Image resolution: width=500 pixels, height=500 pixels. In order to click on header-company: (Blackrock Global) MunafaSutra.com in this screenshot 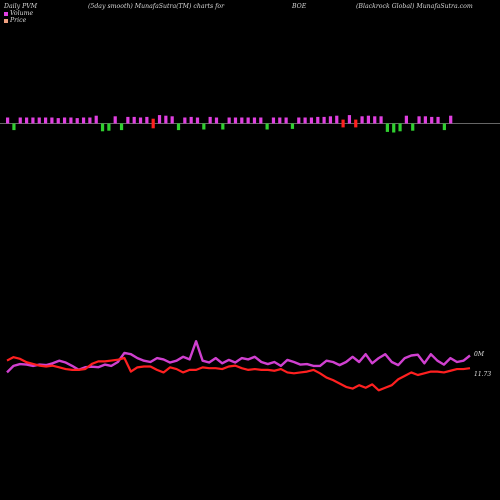, I will do `click(414, 6)`.